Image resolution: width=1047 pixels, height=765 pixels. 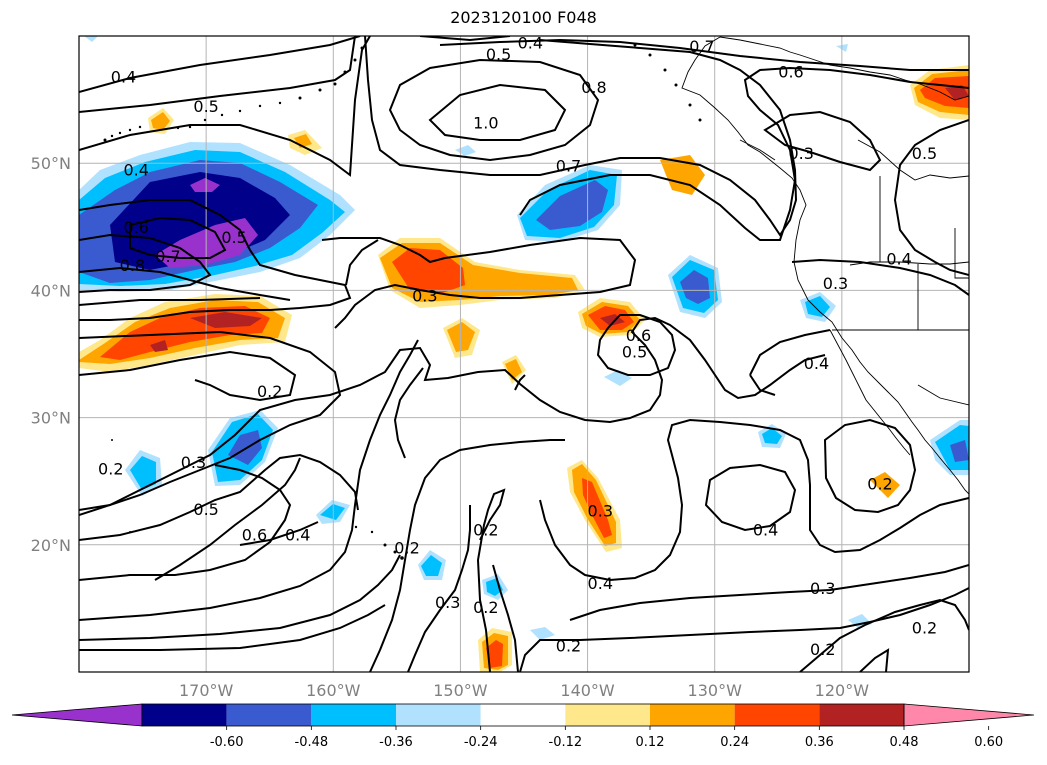 I want to click on colorbar-tick-label: -0.24, so click(x=481, y=742).